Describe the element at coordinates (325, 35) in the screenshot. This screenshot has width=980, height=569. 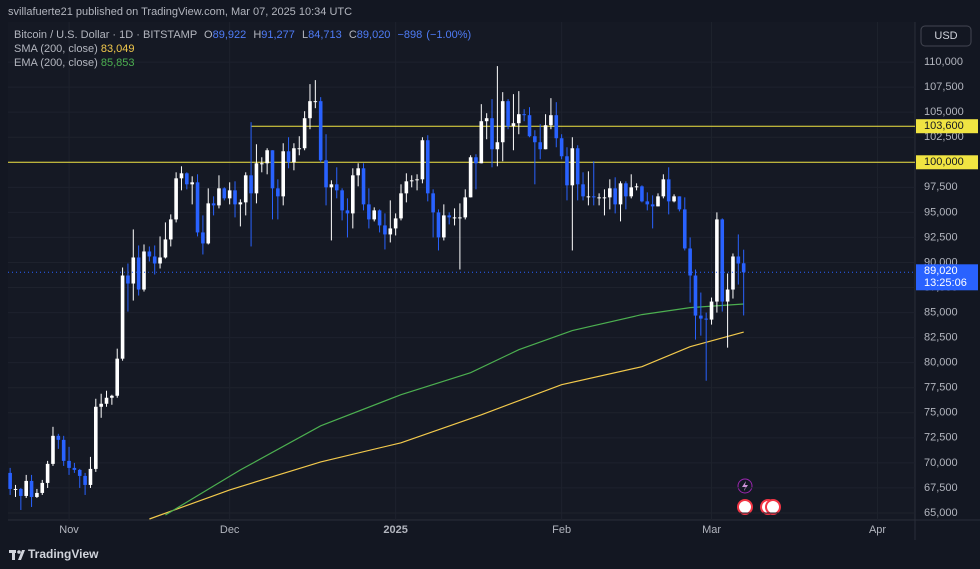
I see `quote-value: 84,713` at that location.